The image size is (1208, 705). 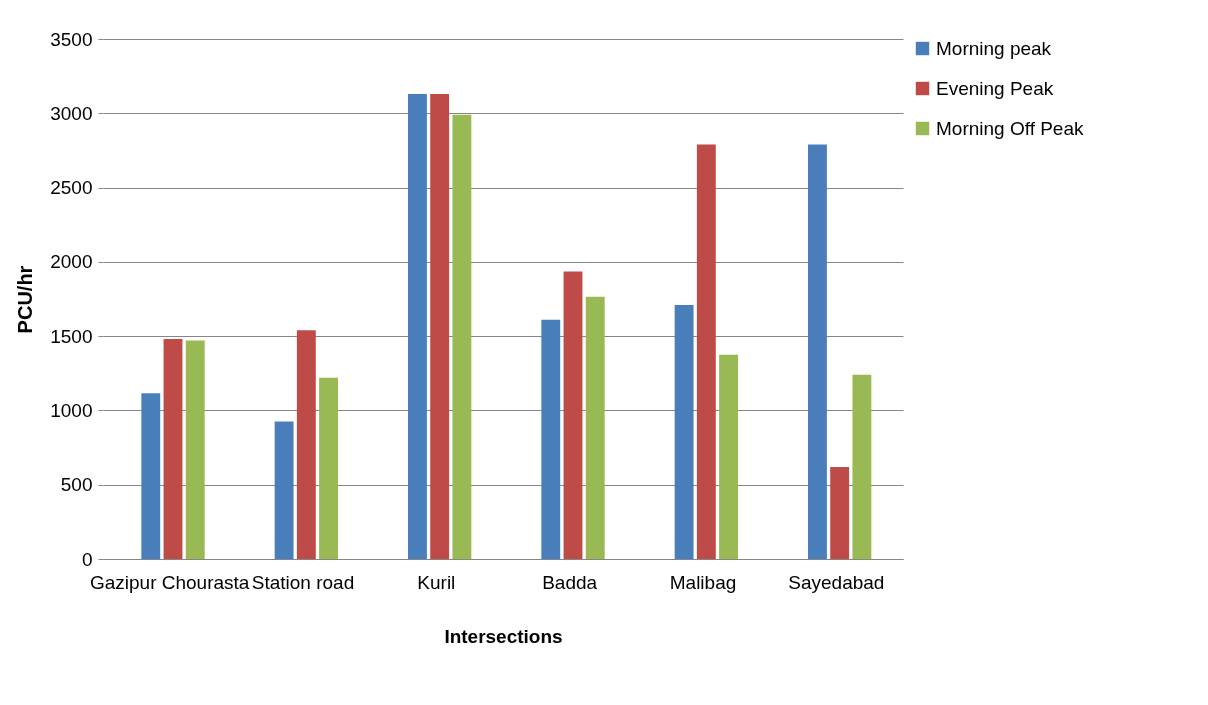 I want to click on x-tick-label: Kuril, so click(x=436, y=582).